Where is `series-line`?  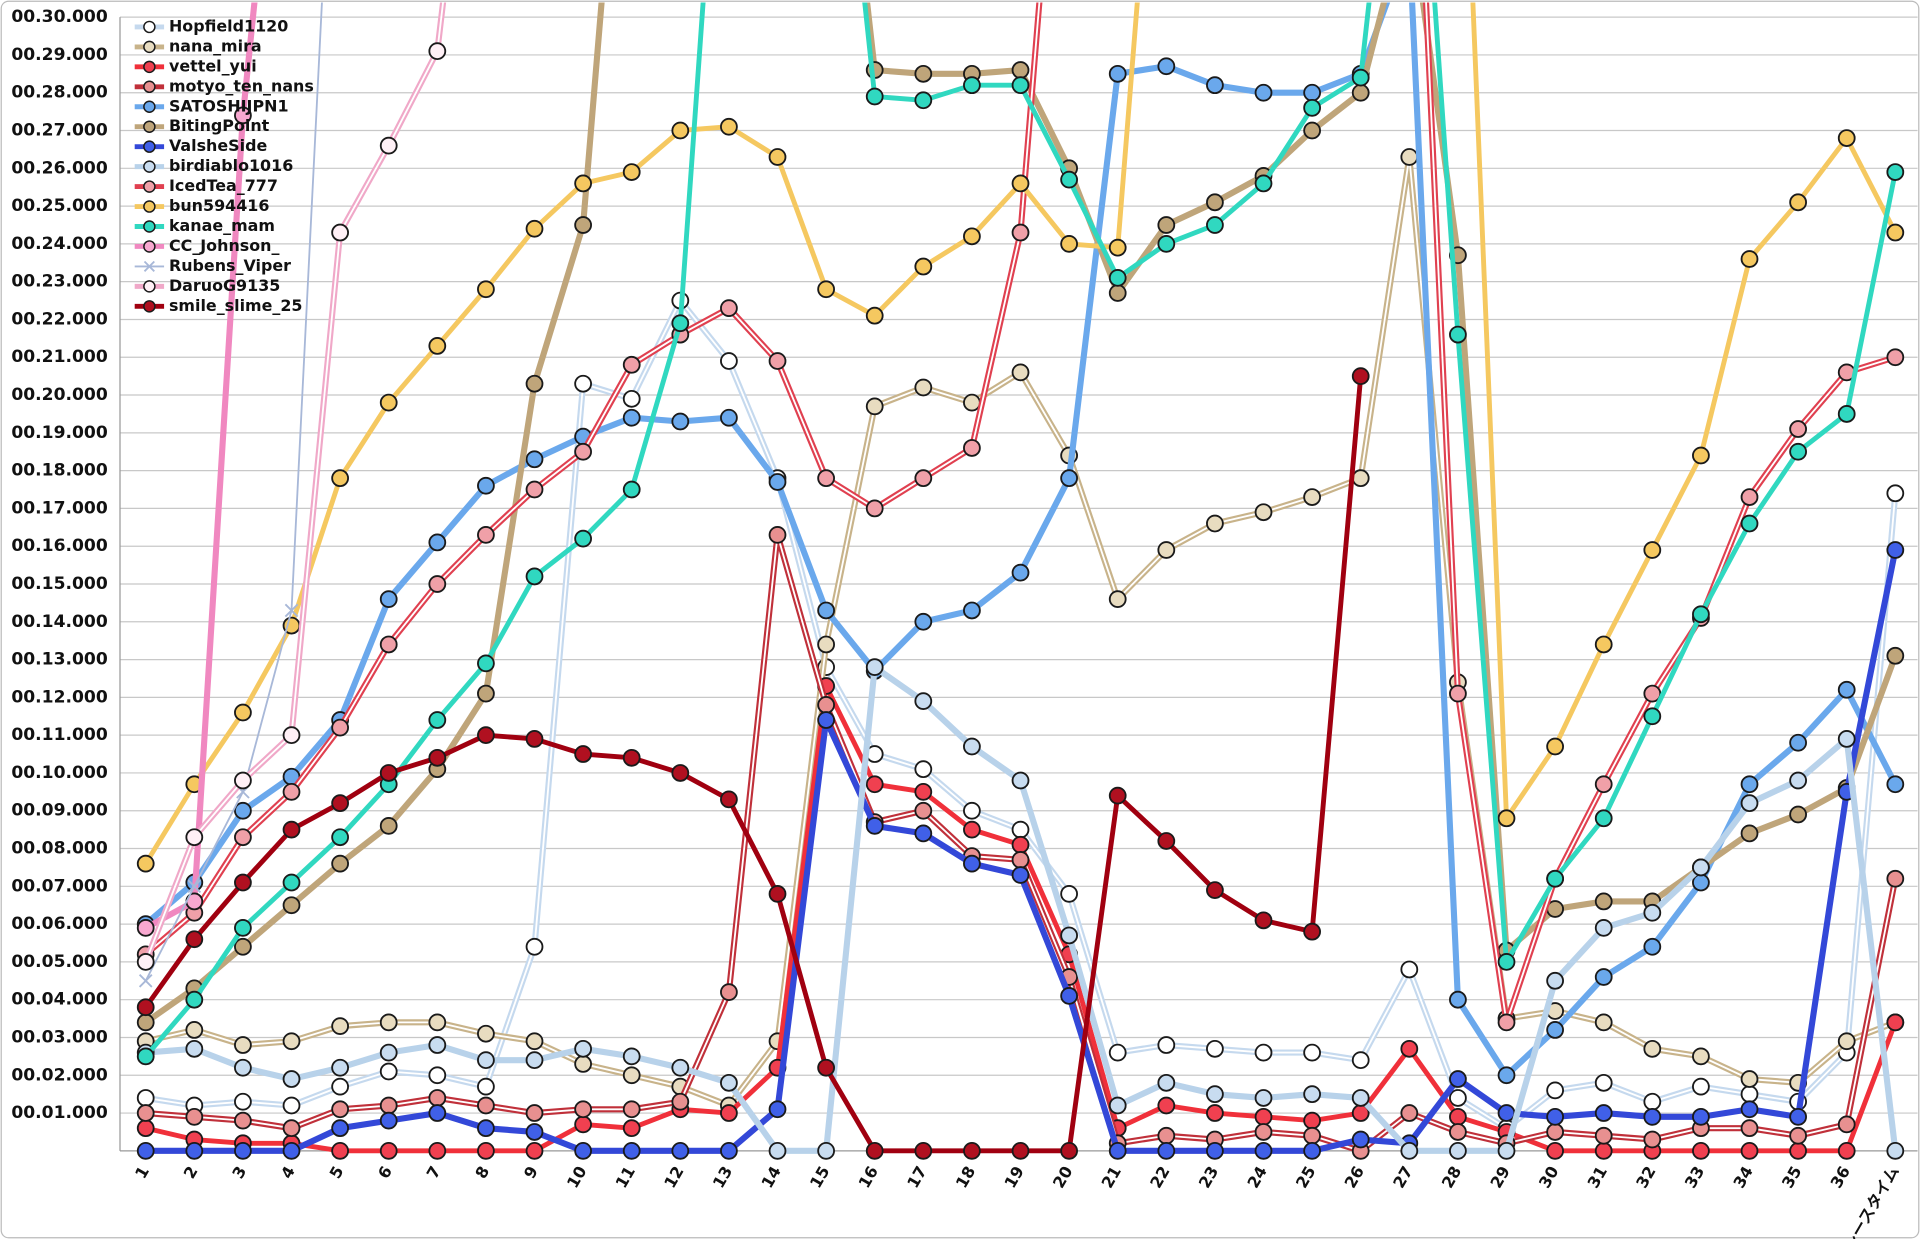
series-line is located at coordinates (201, 466).